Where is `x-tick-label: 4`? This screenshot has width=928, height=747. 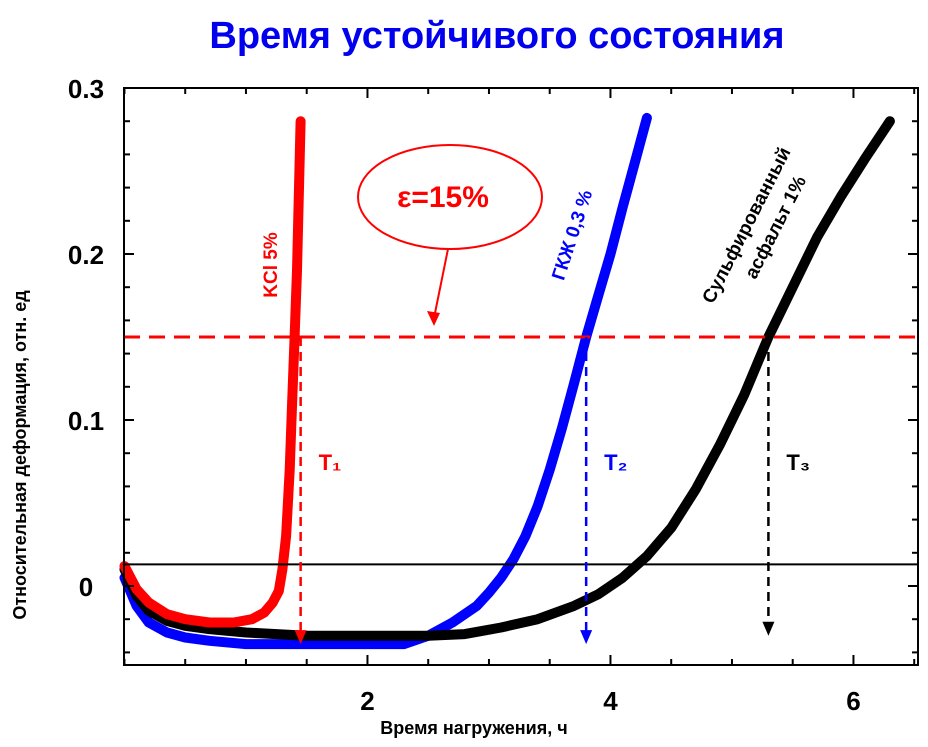 x-tick-label: 4 is located at coordinates (610, 701).